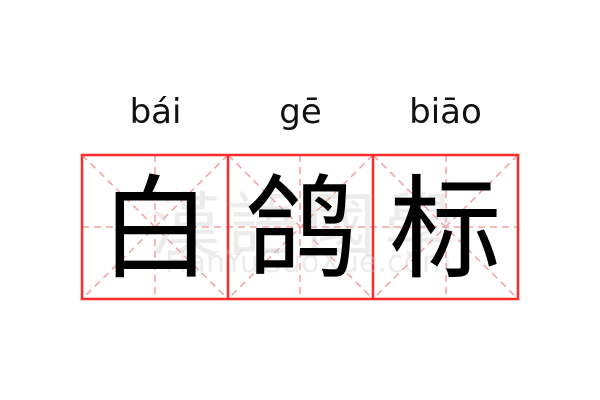 This screenshot has width=600, height=400. What do you see at coordinates (155, 230) in the screenshot?
I see `character-1: 白` at bounding box center [155, 230].